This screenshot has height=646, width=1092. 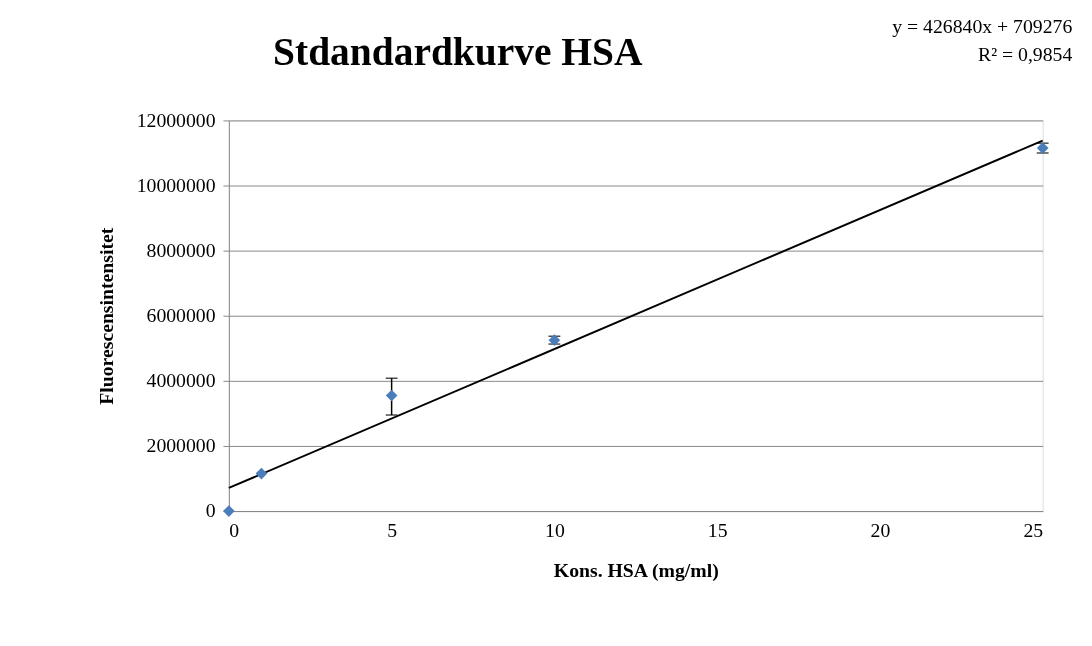 What do you see at coordinates (234, 530) in the screenshot?
I see `x-tick-label: 0` at bounding box center [234, 530].